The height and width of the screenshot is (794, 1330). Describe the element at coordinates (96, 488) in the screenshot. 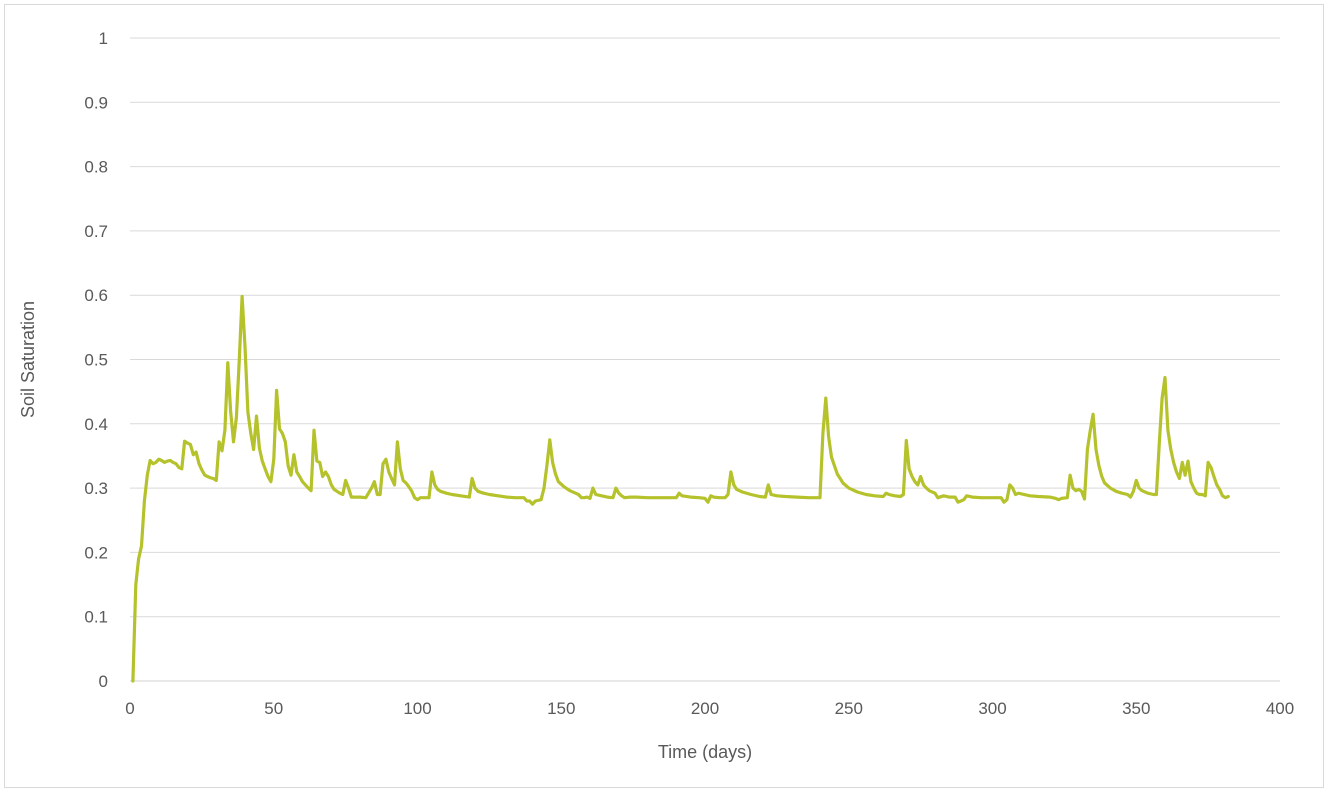

I see `y-tick-label: 0.3` at that location.